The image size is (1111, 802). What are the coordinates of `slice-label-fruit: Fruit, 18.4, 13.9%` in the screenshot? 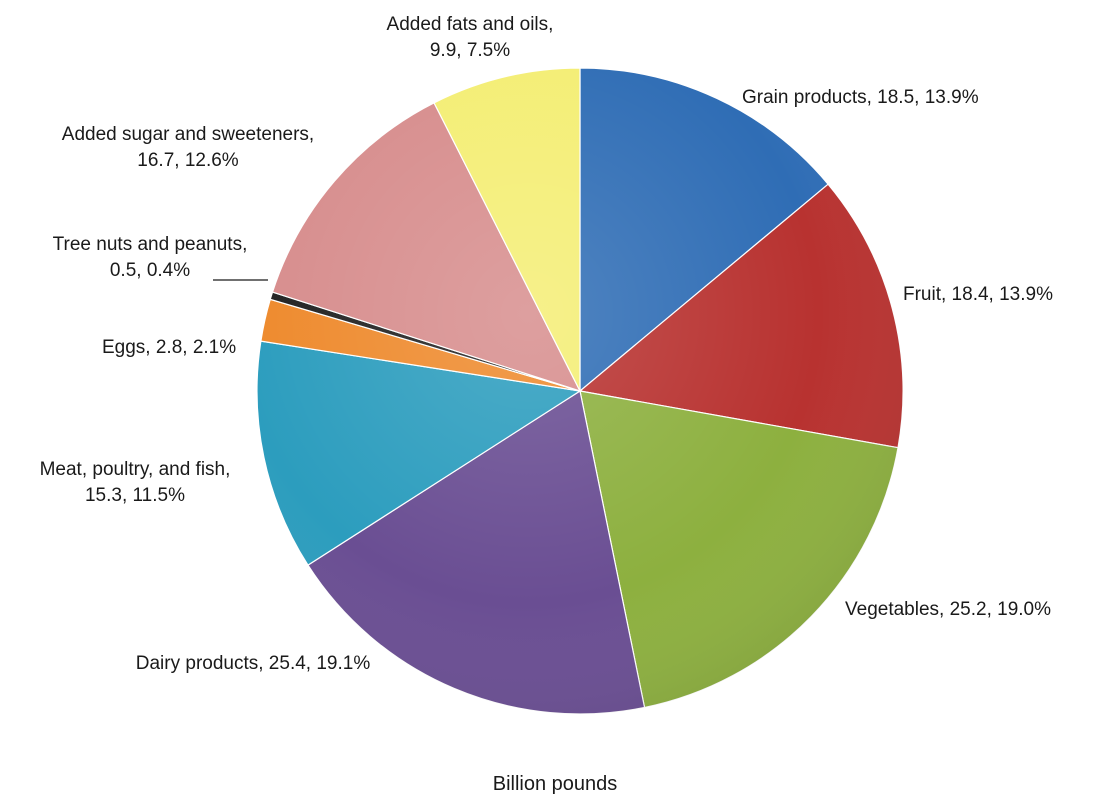 It's located at (978, 294).